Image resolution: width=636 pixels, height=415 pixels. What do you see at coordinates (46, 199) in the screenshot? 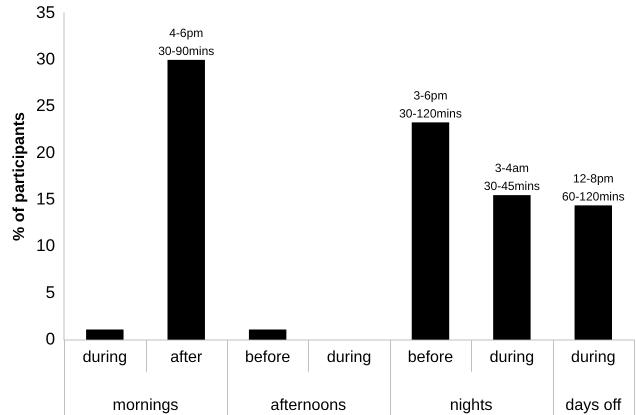
I see `y-tick-label: 15` at bounding box center [46, 199].